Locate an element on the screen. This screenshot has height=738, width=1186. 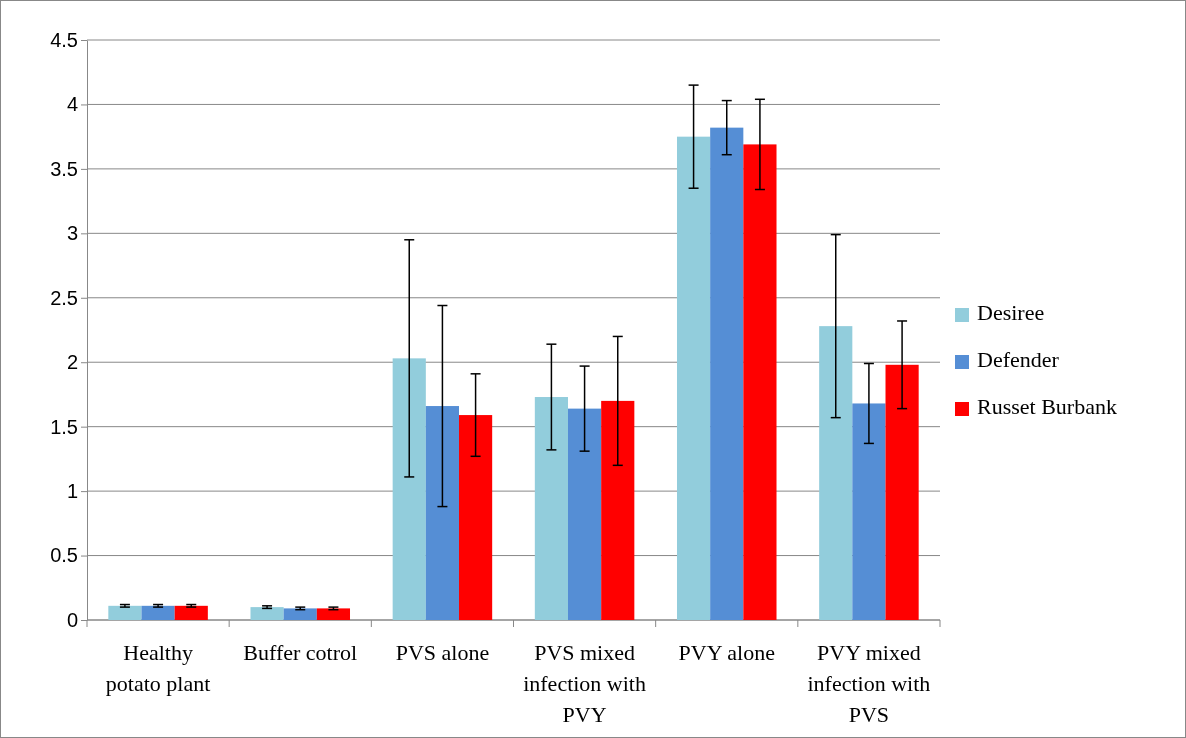
y-tick-label: 4.5 is located at coordinates (64, 39).